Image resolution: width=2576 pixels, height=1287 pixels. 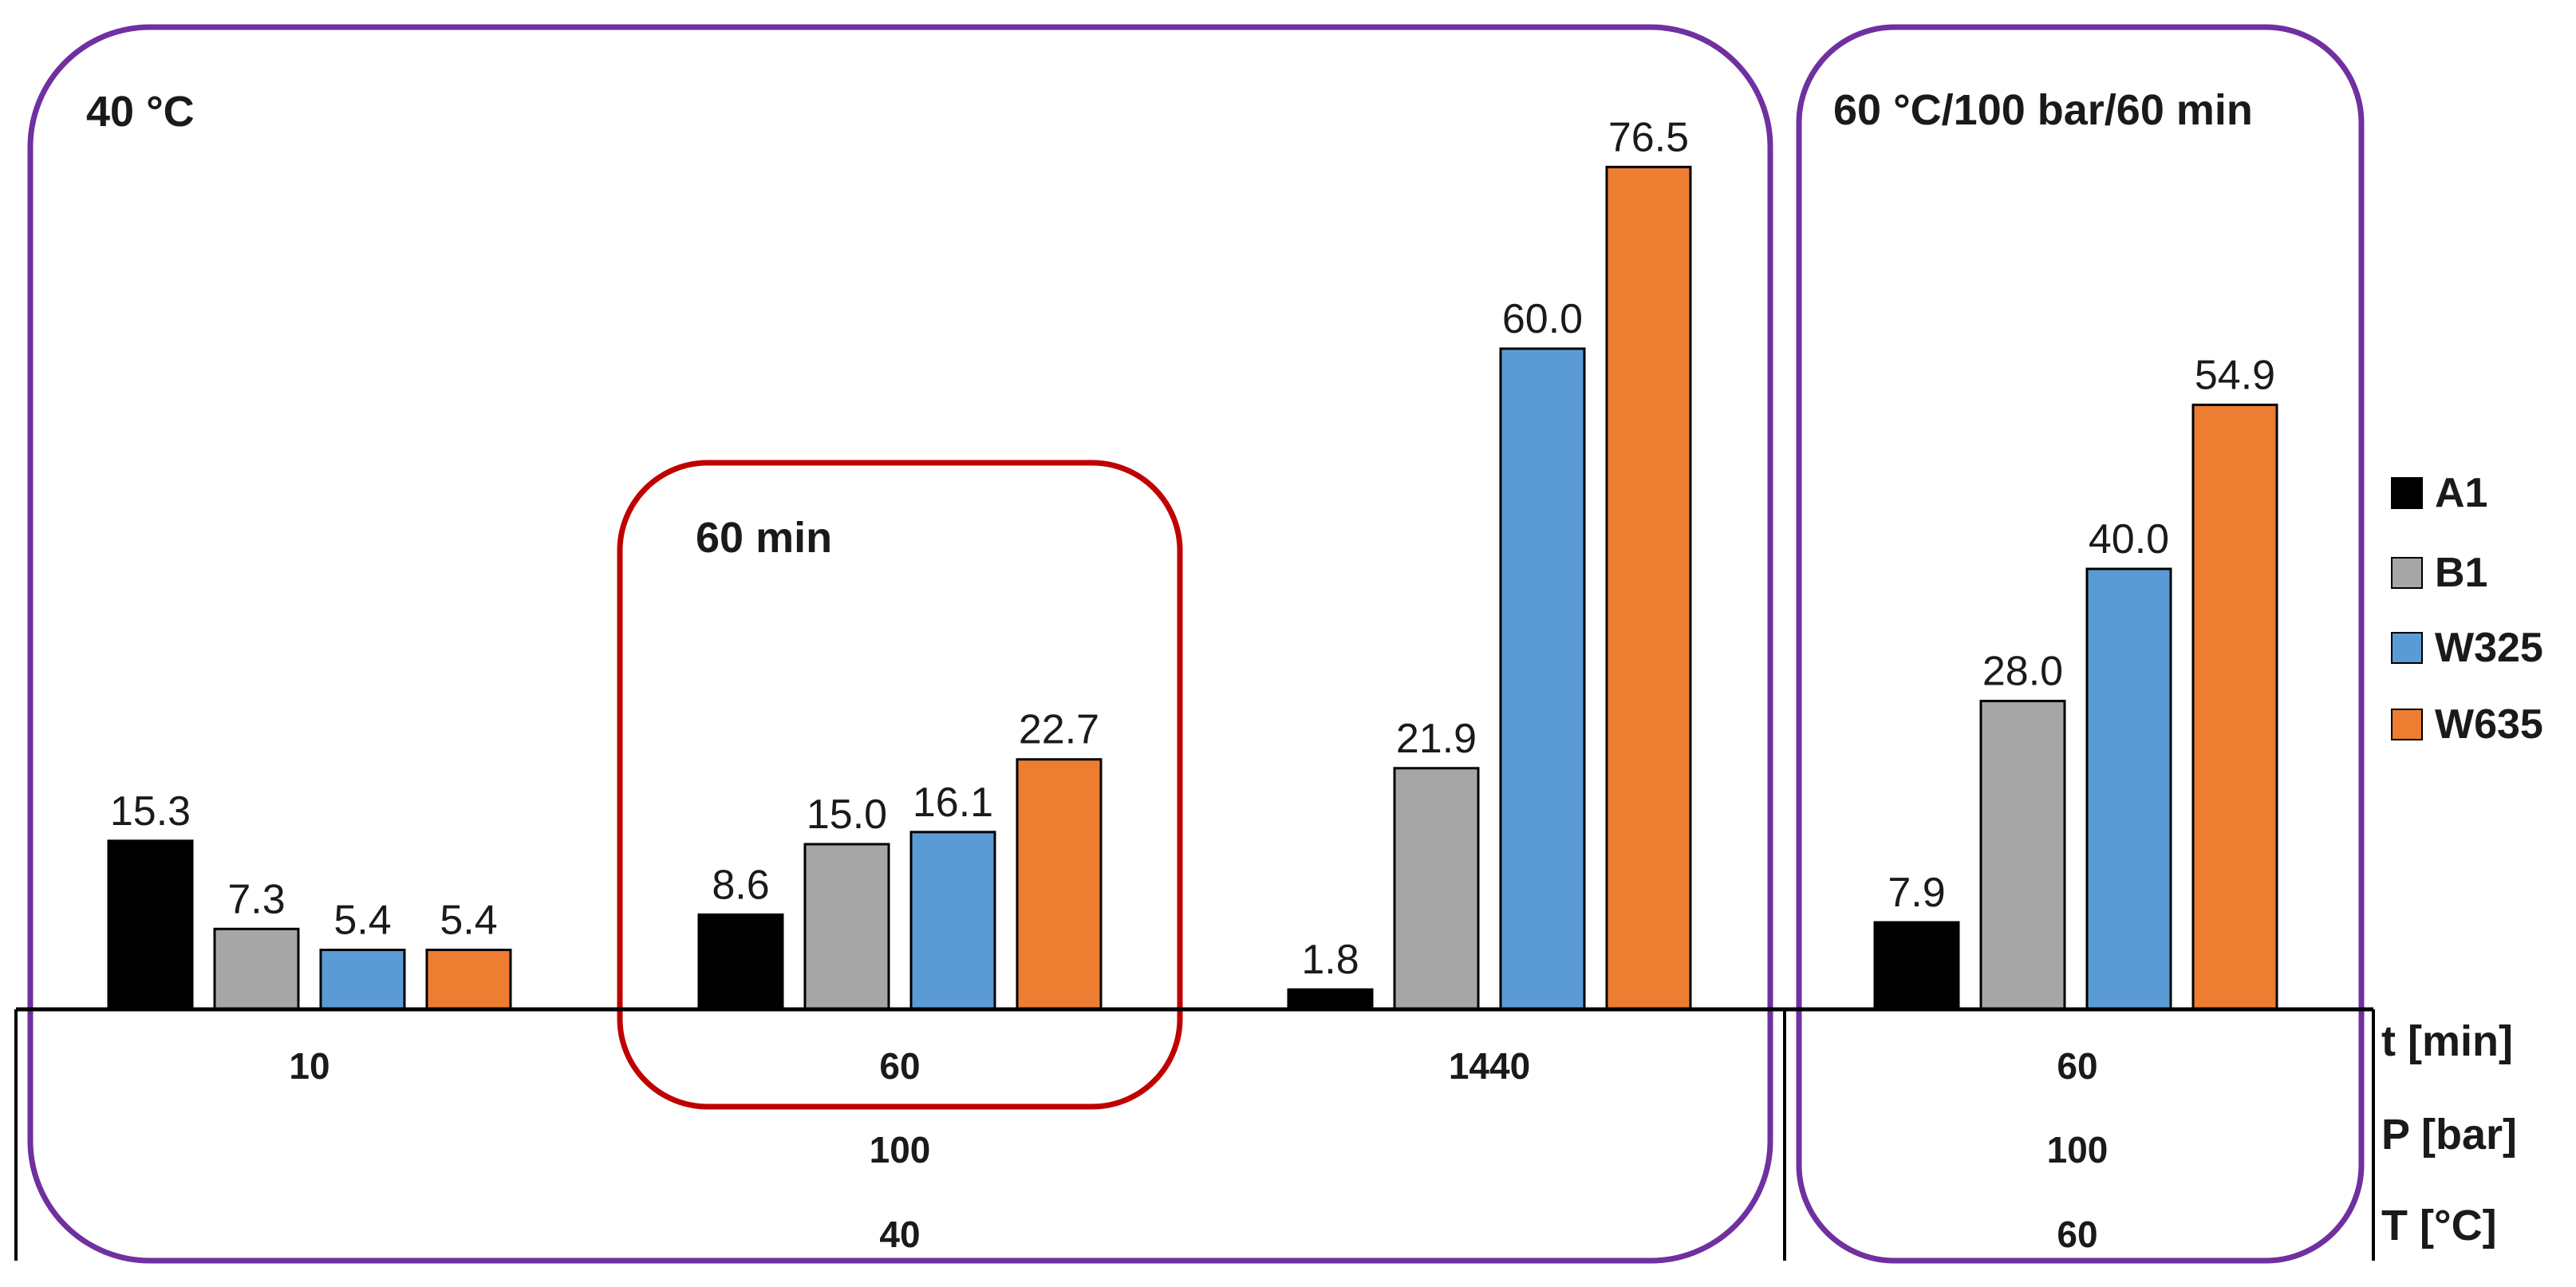 I want to click on p-value-panel-60c: 100, so click(x=2078, y=1150).